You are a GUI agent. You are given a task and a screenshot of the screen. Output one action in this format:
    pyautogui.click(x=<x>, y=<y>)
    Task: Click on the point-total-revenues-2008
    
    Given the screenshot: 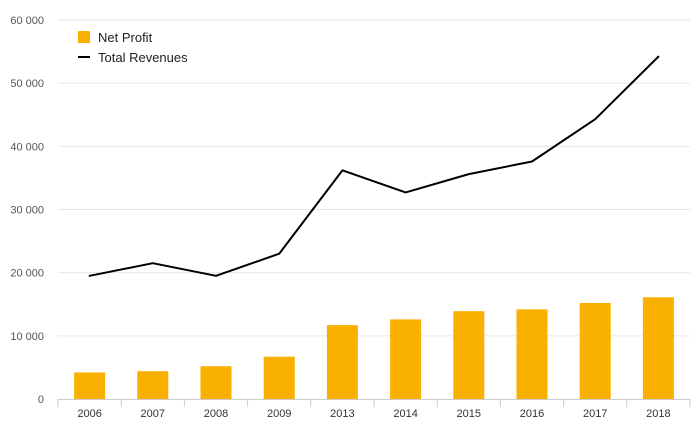 What is the action you would take?
    pyautogui.click(x=216, y=276)
    